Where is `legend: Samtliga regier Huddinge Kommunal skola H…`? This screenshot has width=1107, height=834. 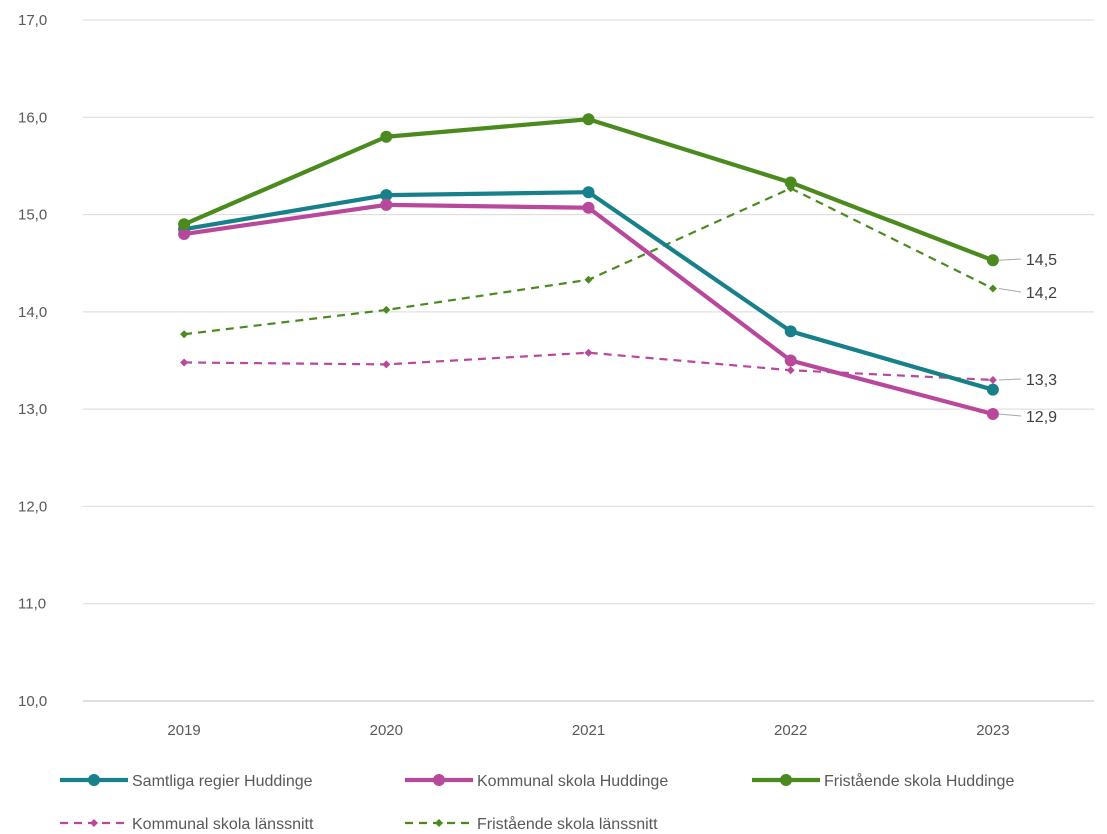
legend: Samtliga regier Huddinge Kommunal skola H… is located at coordinates (537, 802).